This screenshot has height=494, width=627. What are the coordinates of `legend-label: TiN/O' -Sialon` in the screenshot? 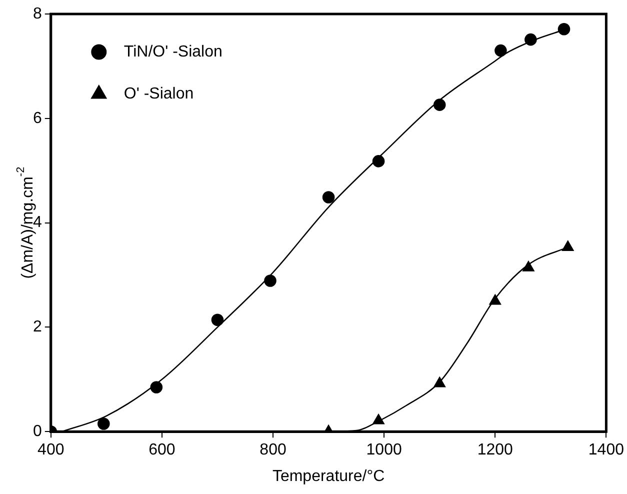 It's located at (173, 51).